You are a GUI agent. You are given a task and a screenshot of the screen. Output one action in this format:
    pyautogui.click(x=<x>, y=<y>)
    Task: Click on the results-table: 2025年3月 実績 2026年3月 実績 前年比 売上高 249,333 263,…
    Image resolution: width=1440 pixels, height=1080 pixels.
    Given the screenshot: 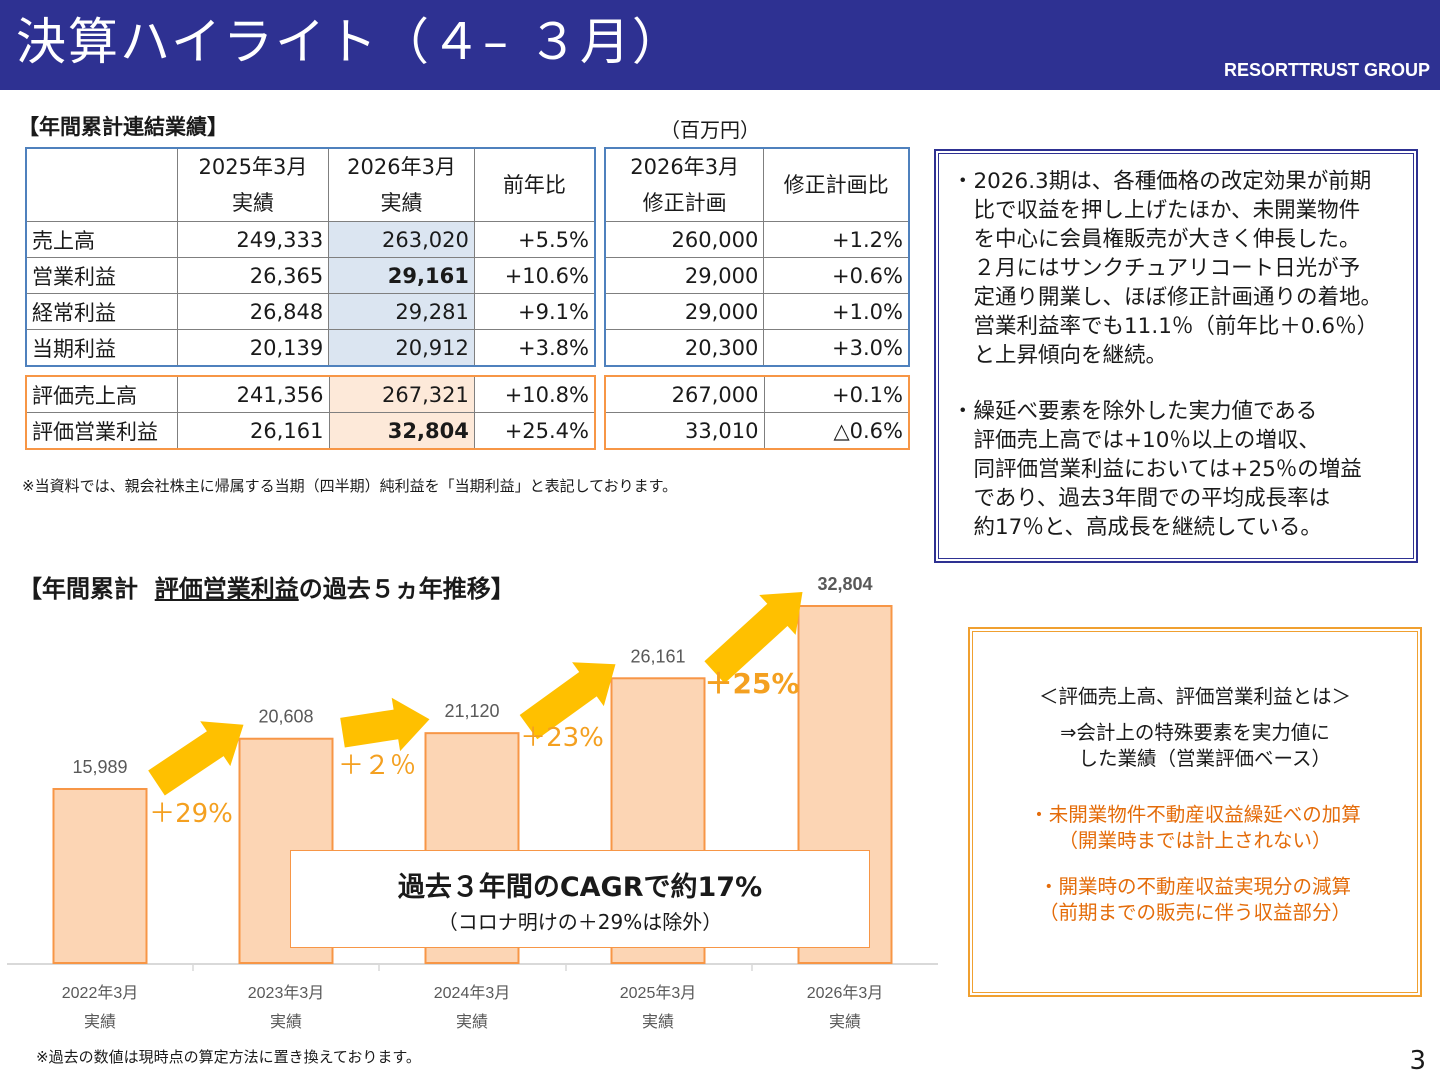 What is the action you would take?
    pyautogui.click(x=310, y=257)
    